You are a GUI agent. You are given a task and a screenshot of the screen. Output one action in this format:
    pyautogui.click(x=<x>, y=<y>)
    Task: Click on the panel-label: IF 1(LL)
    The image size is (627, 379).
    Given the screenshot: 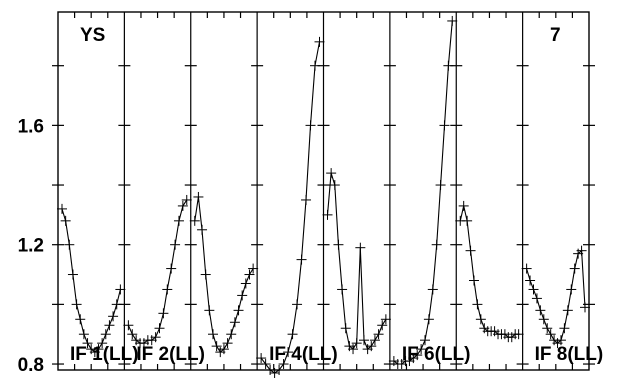 What is the action you would take?
    pyautogui.click(x=104, y=354)
    